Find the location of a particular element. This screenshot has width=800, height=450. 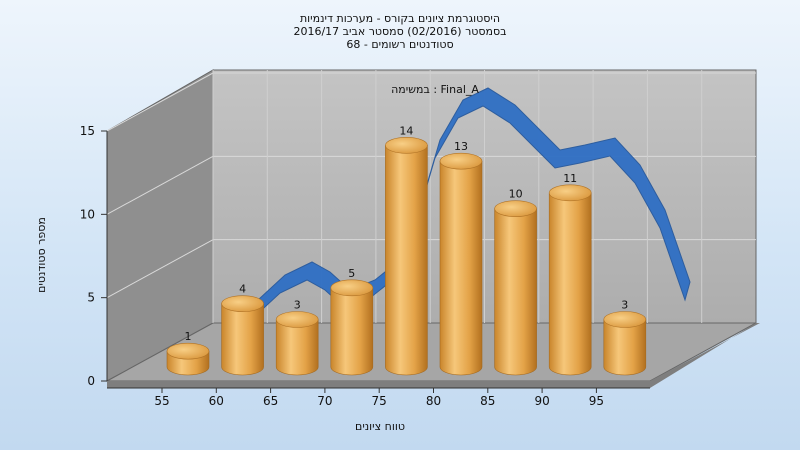

data-label: 14 is located at coordinates (406, 130).